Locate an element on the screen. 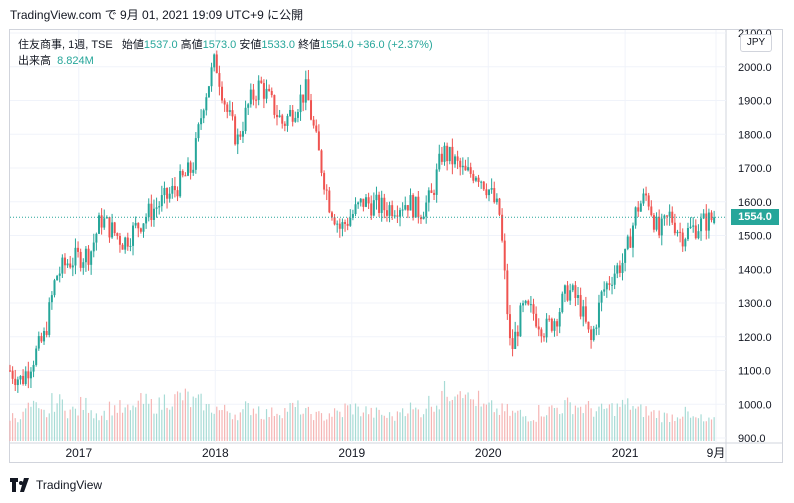 Image resolution: width=794 pixels, height=503 pixels. y-tick-label: 1200.0 is located at coordinates (755, 338).